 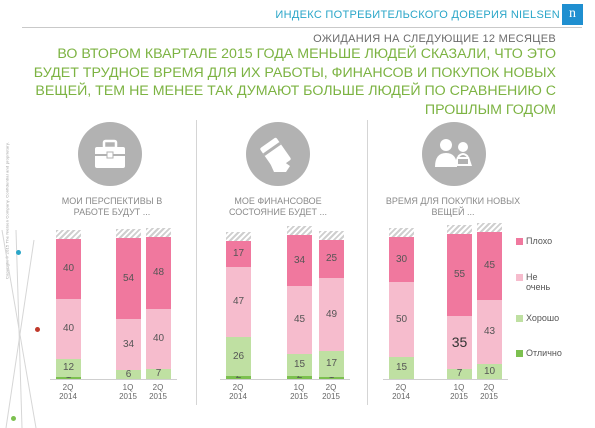 I want to click on data-label: 49, so click(x=331, y=314).